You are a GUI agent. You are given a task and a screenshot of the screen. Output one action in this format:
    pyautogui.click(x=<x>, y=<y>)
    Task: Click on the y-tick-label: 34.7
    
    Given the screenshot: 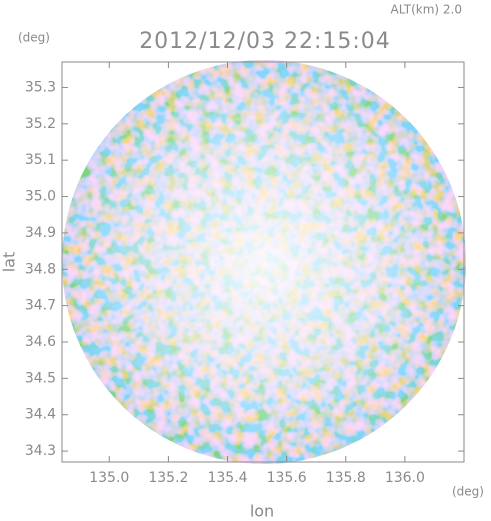 What is the action you would take?
    pyautogui.click(x=40, y=306)
    